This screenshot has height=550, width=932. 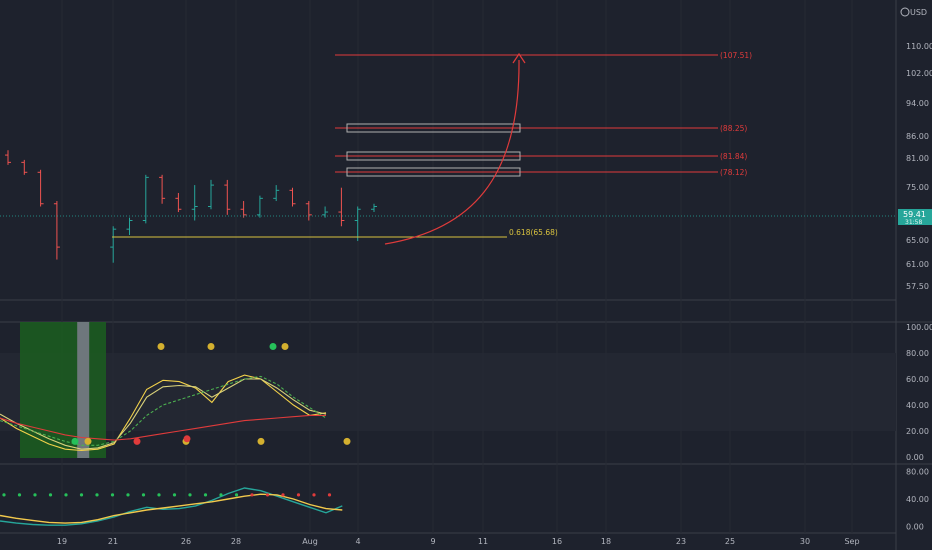 What do you see at coordinates (606, 541) in the screenshot?
I see `time-axis-tick: 18` at bounding box center [606, 541].